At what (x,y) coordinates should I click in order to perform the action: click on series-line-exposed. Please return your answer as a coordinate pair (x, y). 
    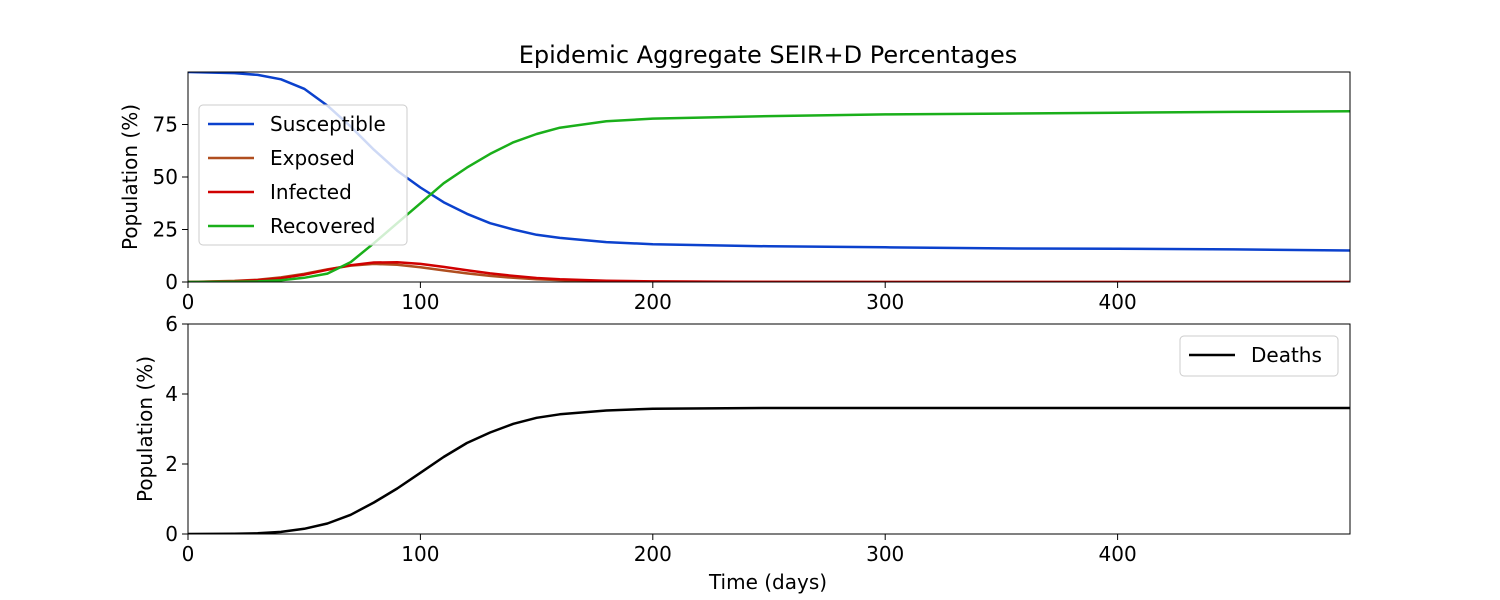
    Looking at the image, I should click on (769, 272).